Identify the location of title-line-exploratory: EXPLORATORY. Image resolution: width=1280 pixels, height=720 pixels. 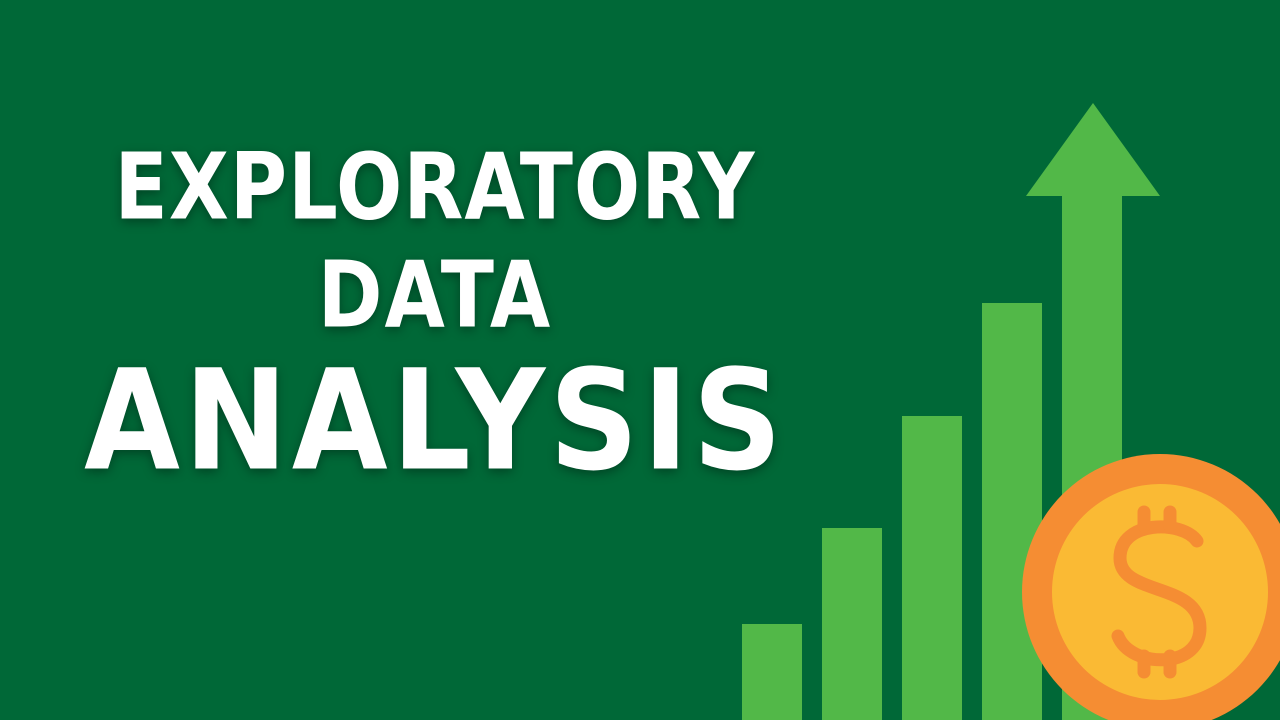
(435, 188).